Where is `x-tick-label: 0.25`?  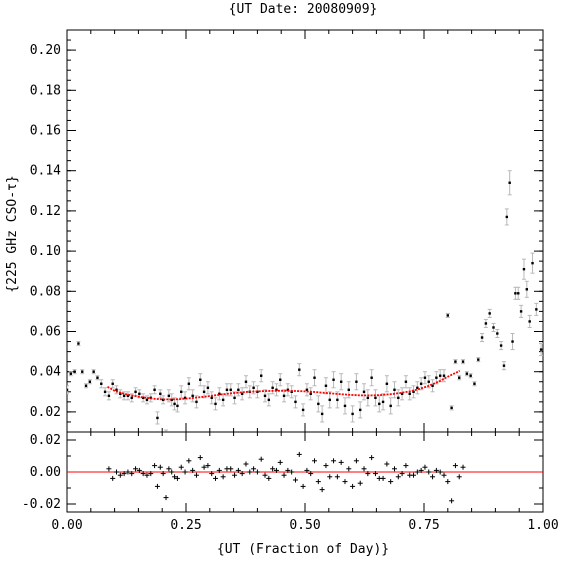 x-tick-label: 0.25 is located at coordinates (185, 525).